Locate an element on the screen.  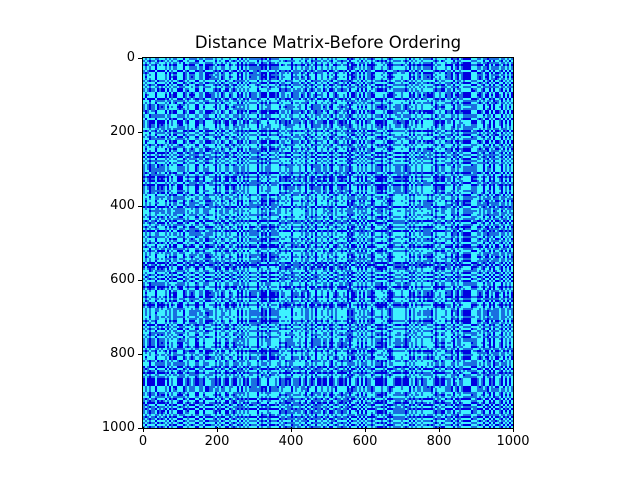
x-tick-label: 0 is located at coordinates (143, 441).